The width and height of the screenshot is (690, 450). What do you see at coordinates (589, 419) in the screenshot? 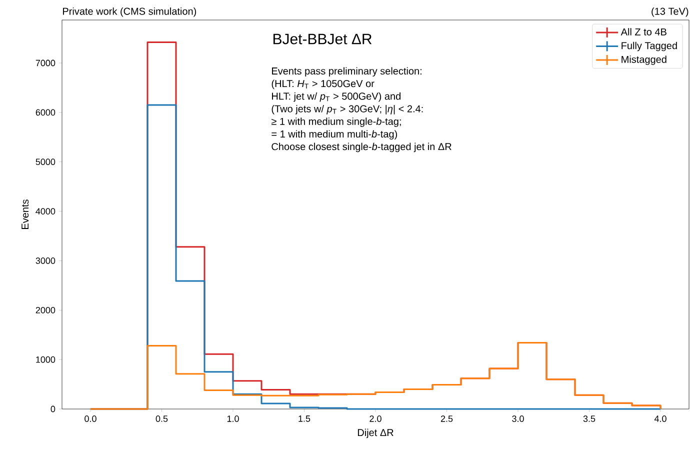
I see `x-tick-label: 3.5` at bounding box center [589, 419].